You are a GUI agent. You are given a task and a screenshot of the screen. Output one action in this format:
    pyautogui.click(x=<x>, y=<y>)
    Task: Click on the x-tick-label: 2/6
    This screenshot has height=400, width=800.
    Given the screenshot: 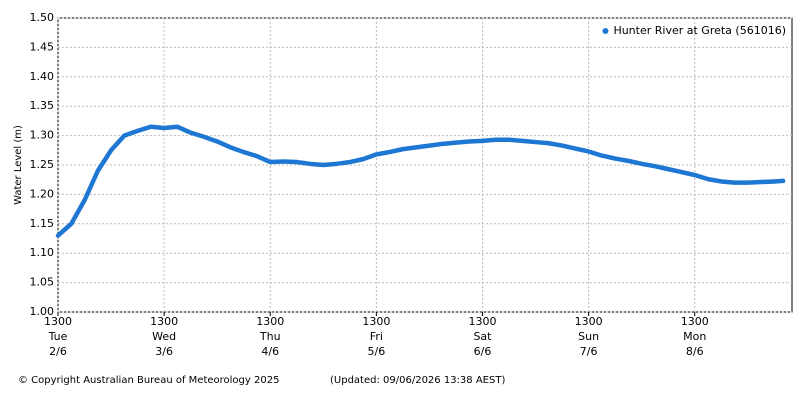 What is the action you would take?
    pyautogui.click(x=58, y=351)
    